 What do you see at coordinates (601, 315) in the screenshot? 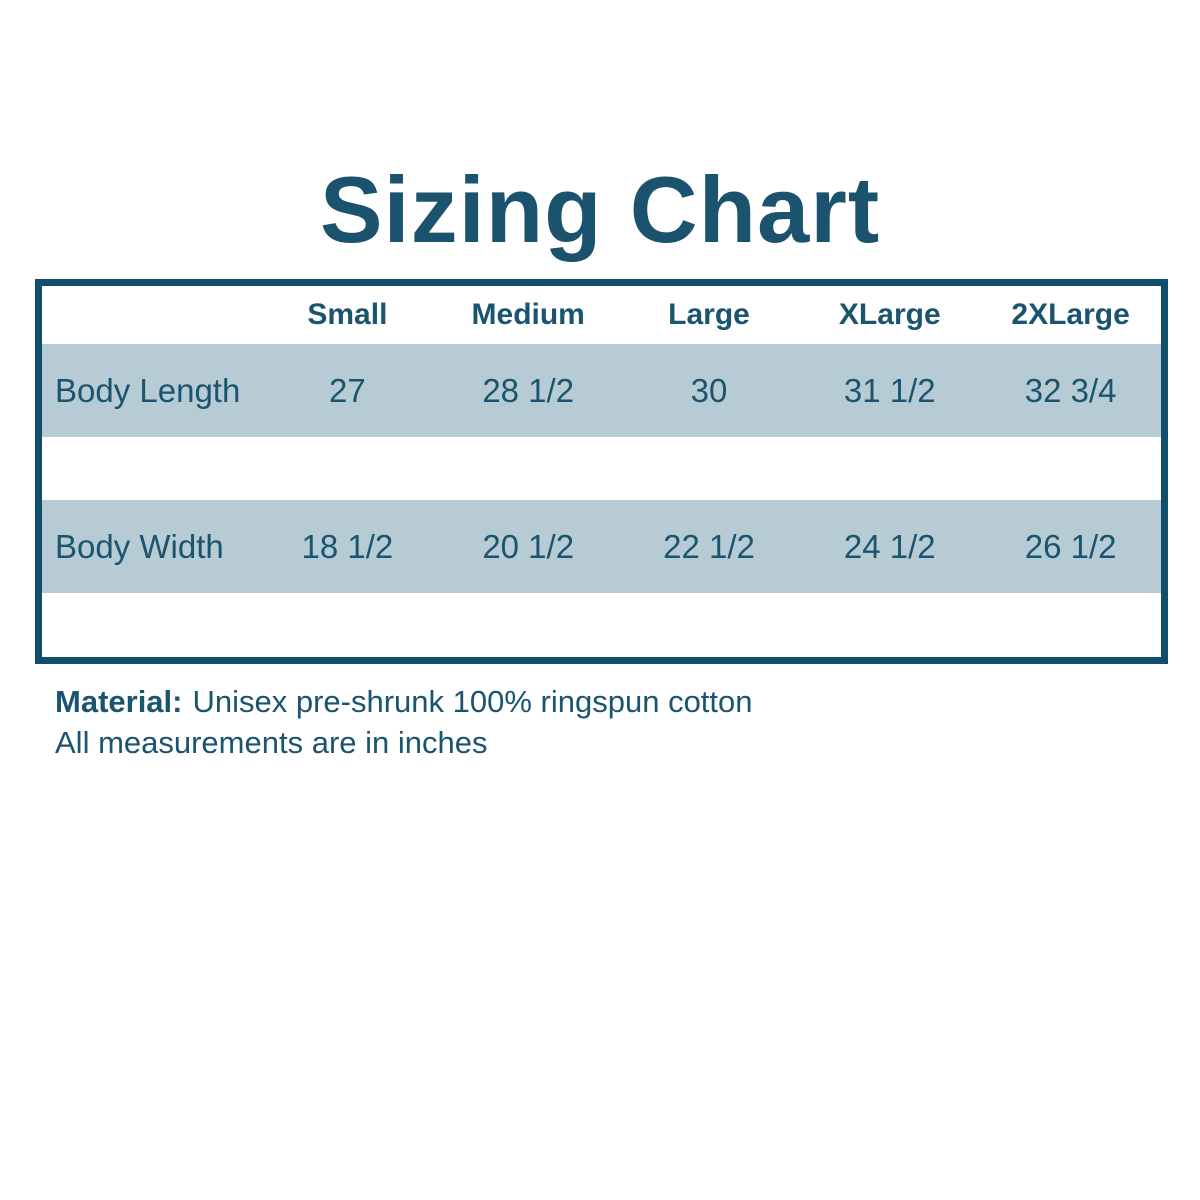
I see `table-header-row: Small Medium Large XLarge 2XLarge` at bounding box center [601, 315].